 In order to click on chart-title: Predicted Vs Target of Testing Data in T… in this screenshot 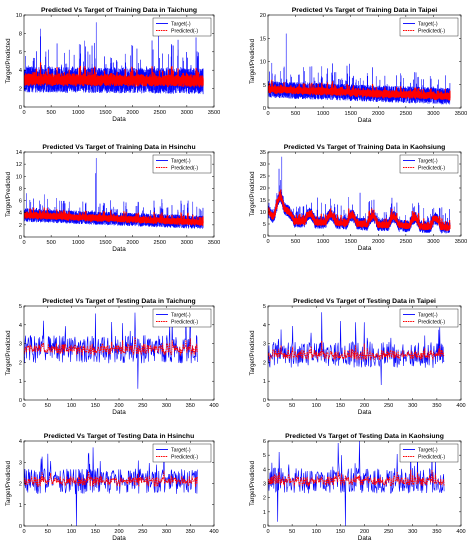, I will do `click(118, 301)`.